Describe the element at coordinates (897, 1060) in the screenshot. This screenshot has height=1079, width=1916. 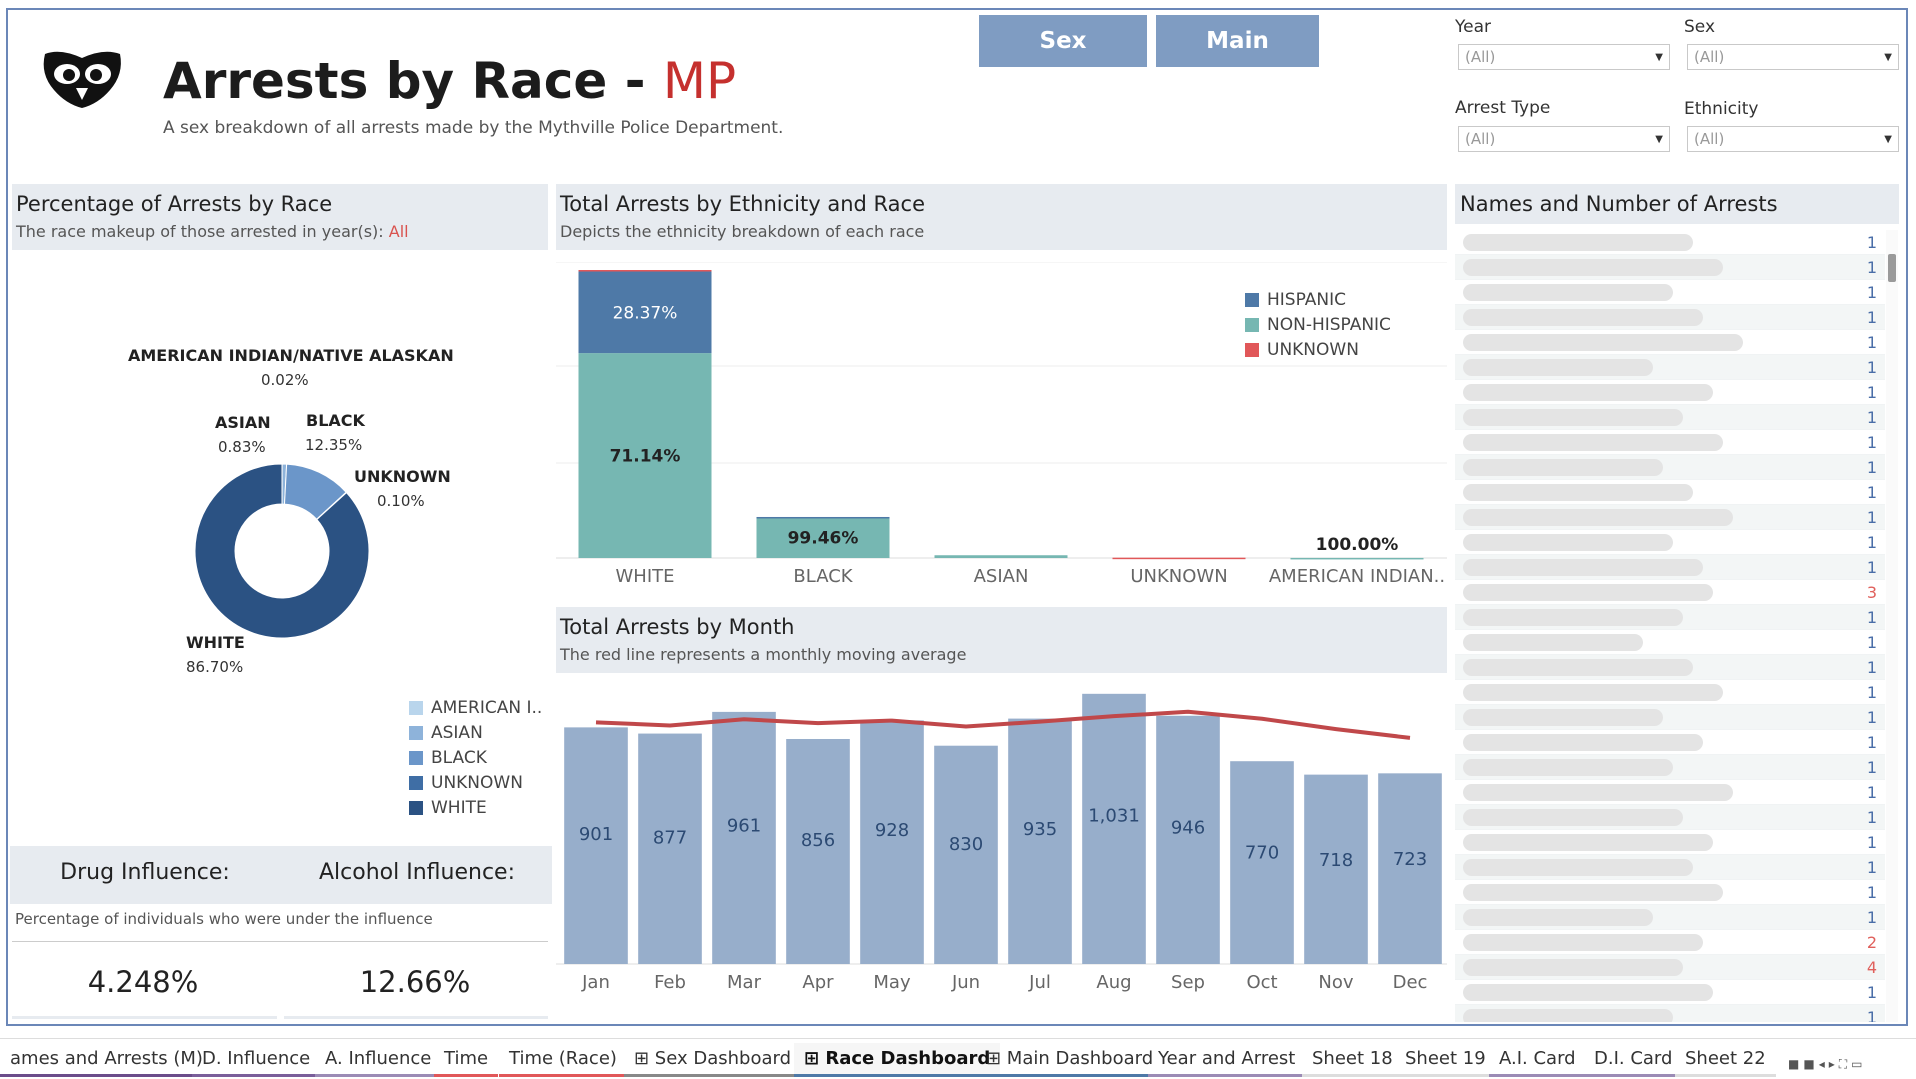
I see `tab-race-dashboard: ⊞ Race Dashboard` at that location.